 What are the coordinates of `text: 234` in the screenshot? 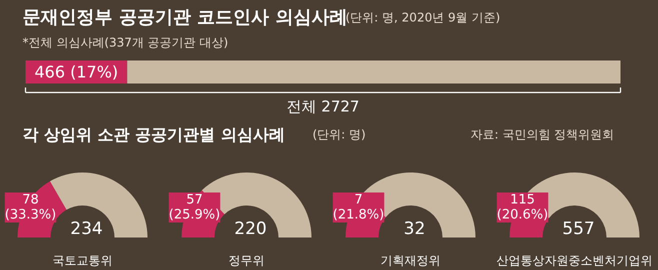 It's located at (86, 229).